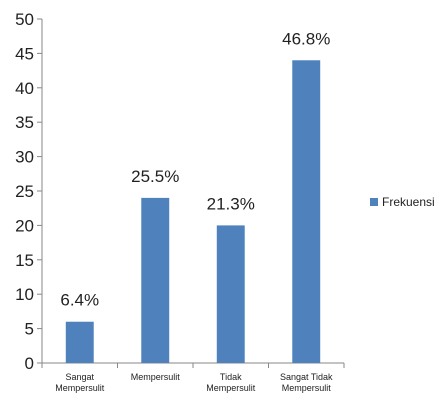  Describe the element at coordinates (24, 260) in the screenshot. I see `y-tick-label: 15` at that location.